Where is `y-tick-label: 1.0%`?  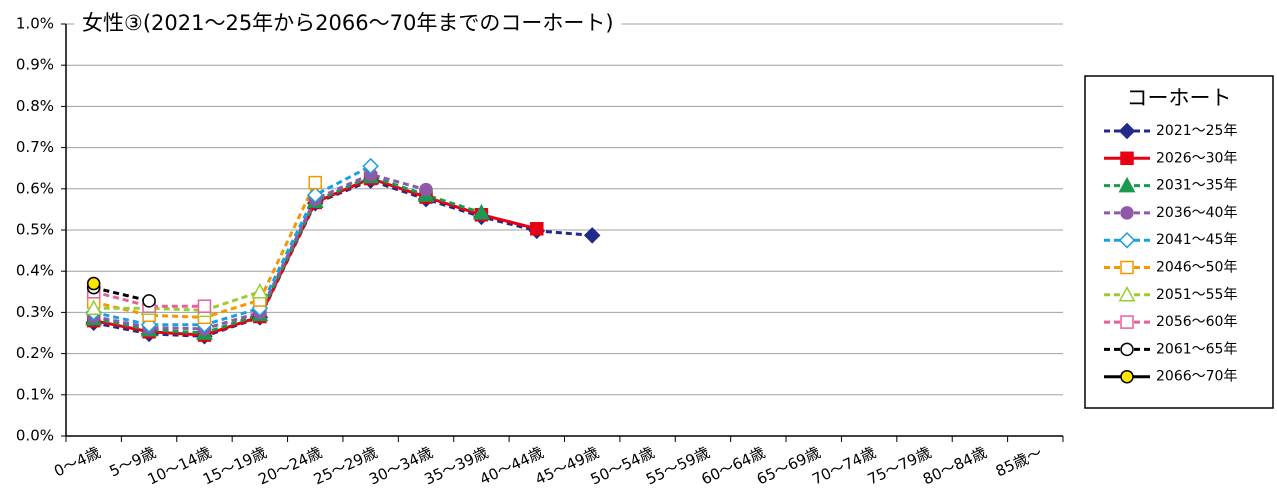
y-tick-label: 1.0% is located at coordinates (35, 24).